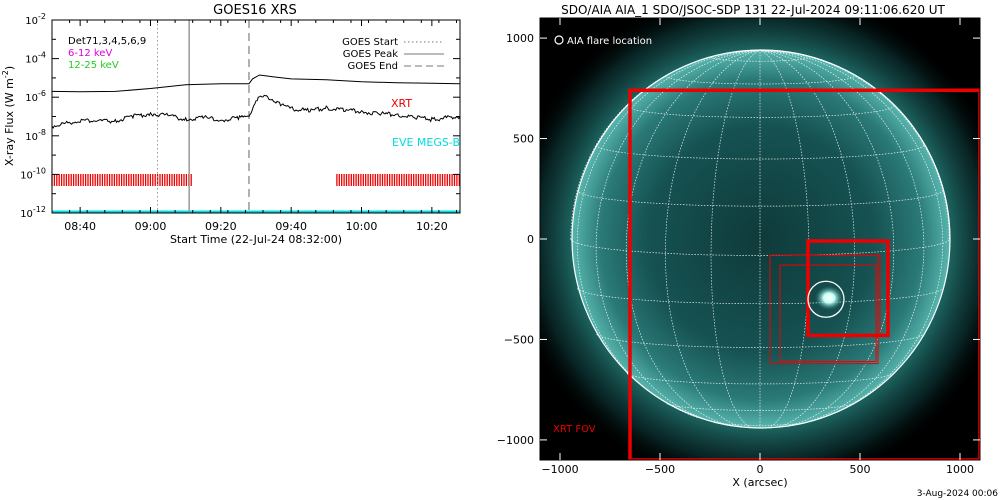 The height and width of the screenshot is (500, 1000). What do you see at coordinates (609, 41) in the screenshot?
I see `flare-legend-label: AIA flare location` at bounding box center [609, 41].